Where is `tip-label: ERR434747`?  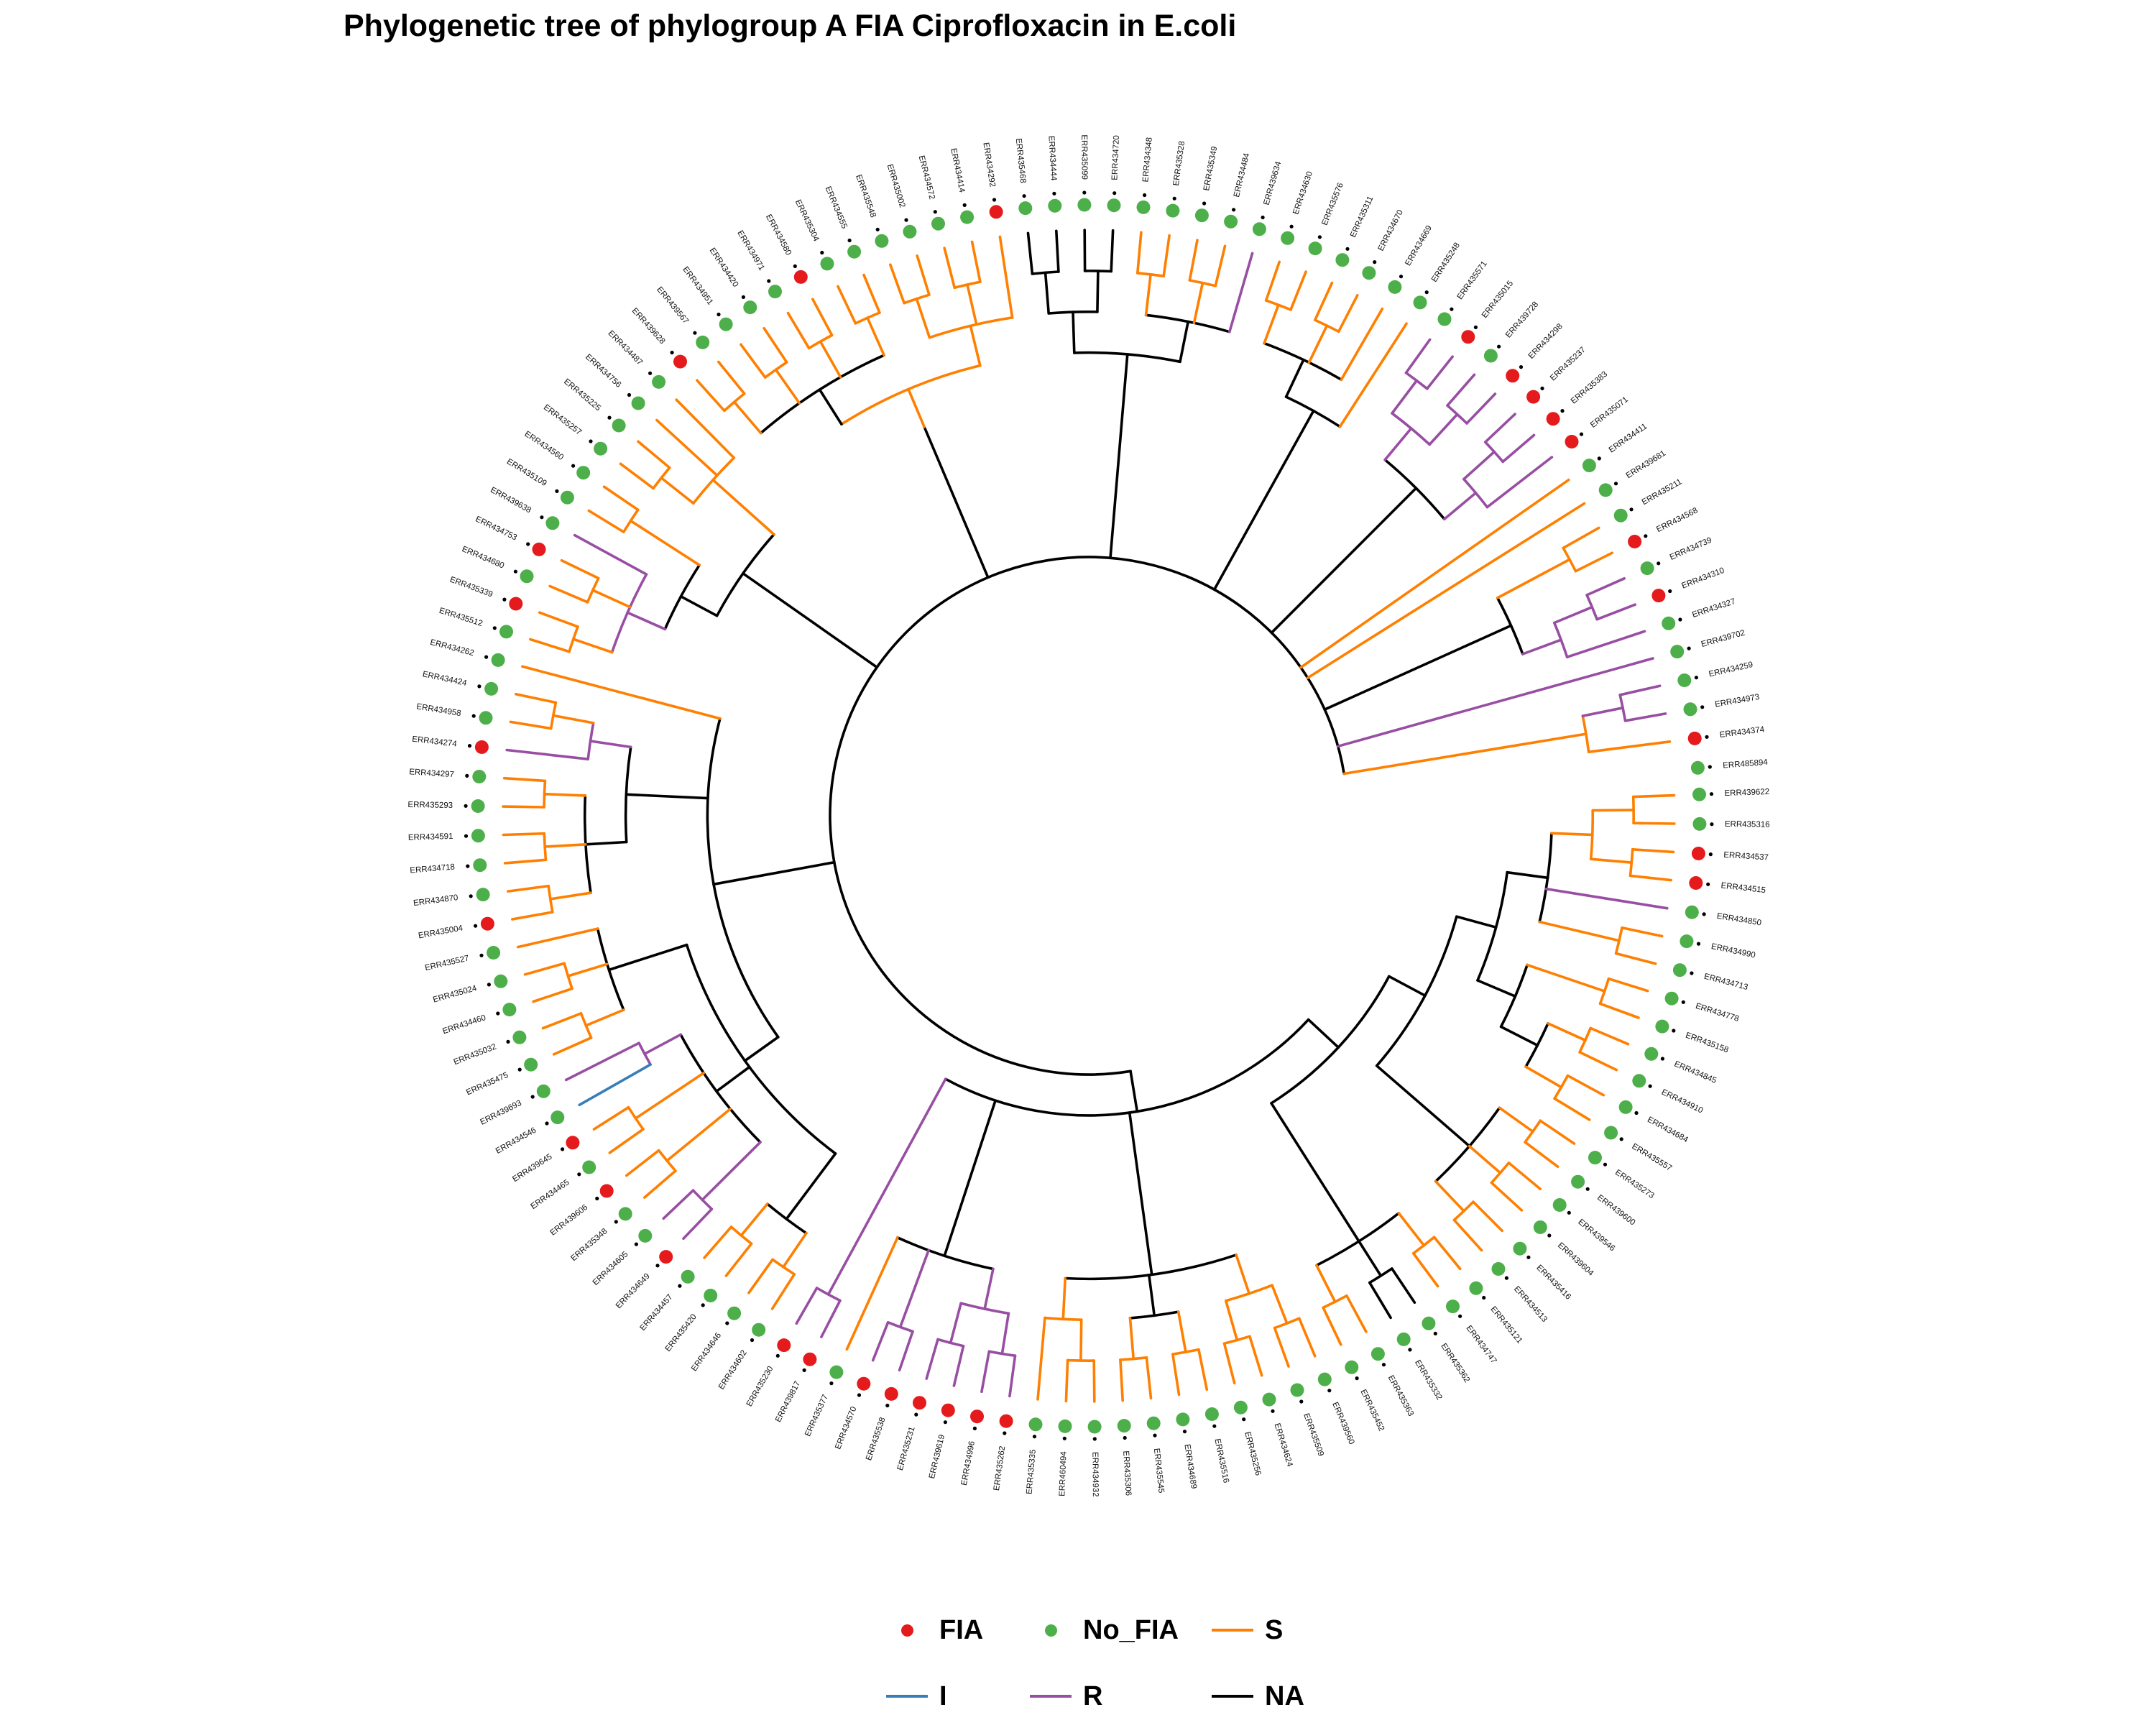
tip-label: ERR434747 is located at coordinates (1481, 1344).